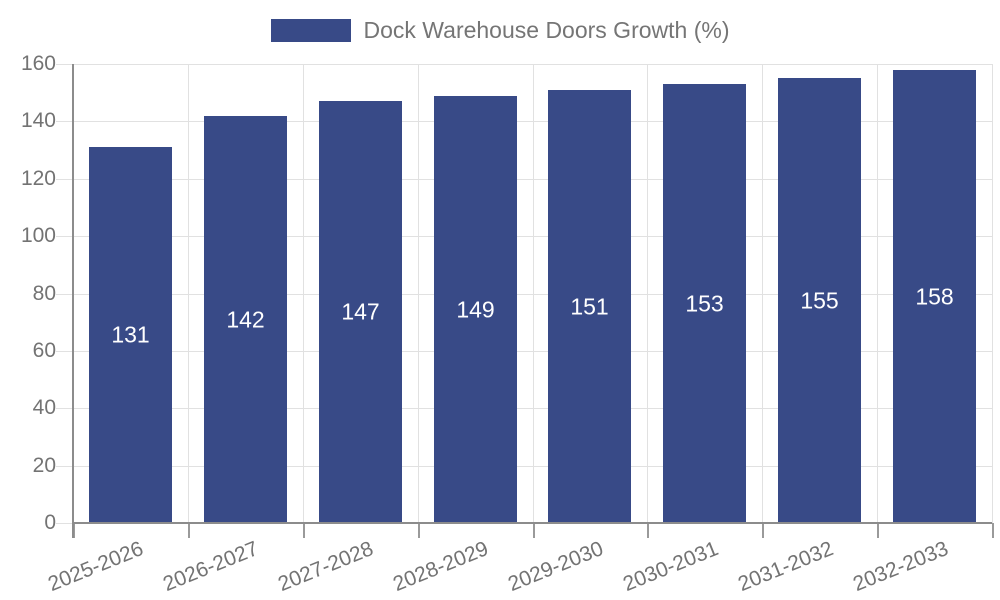  I want to click on legend-label: Dock Warehouse Doors Growth (%), so click(546, 30).